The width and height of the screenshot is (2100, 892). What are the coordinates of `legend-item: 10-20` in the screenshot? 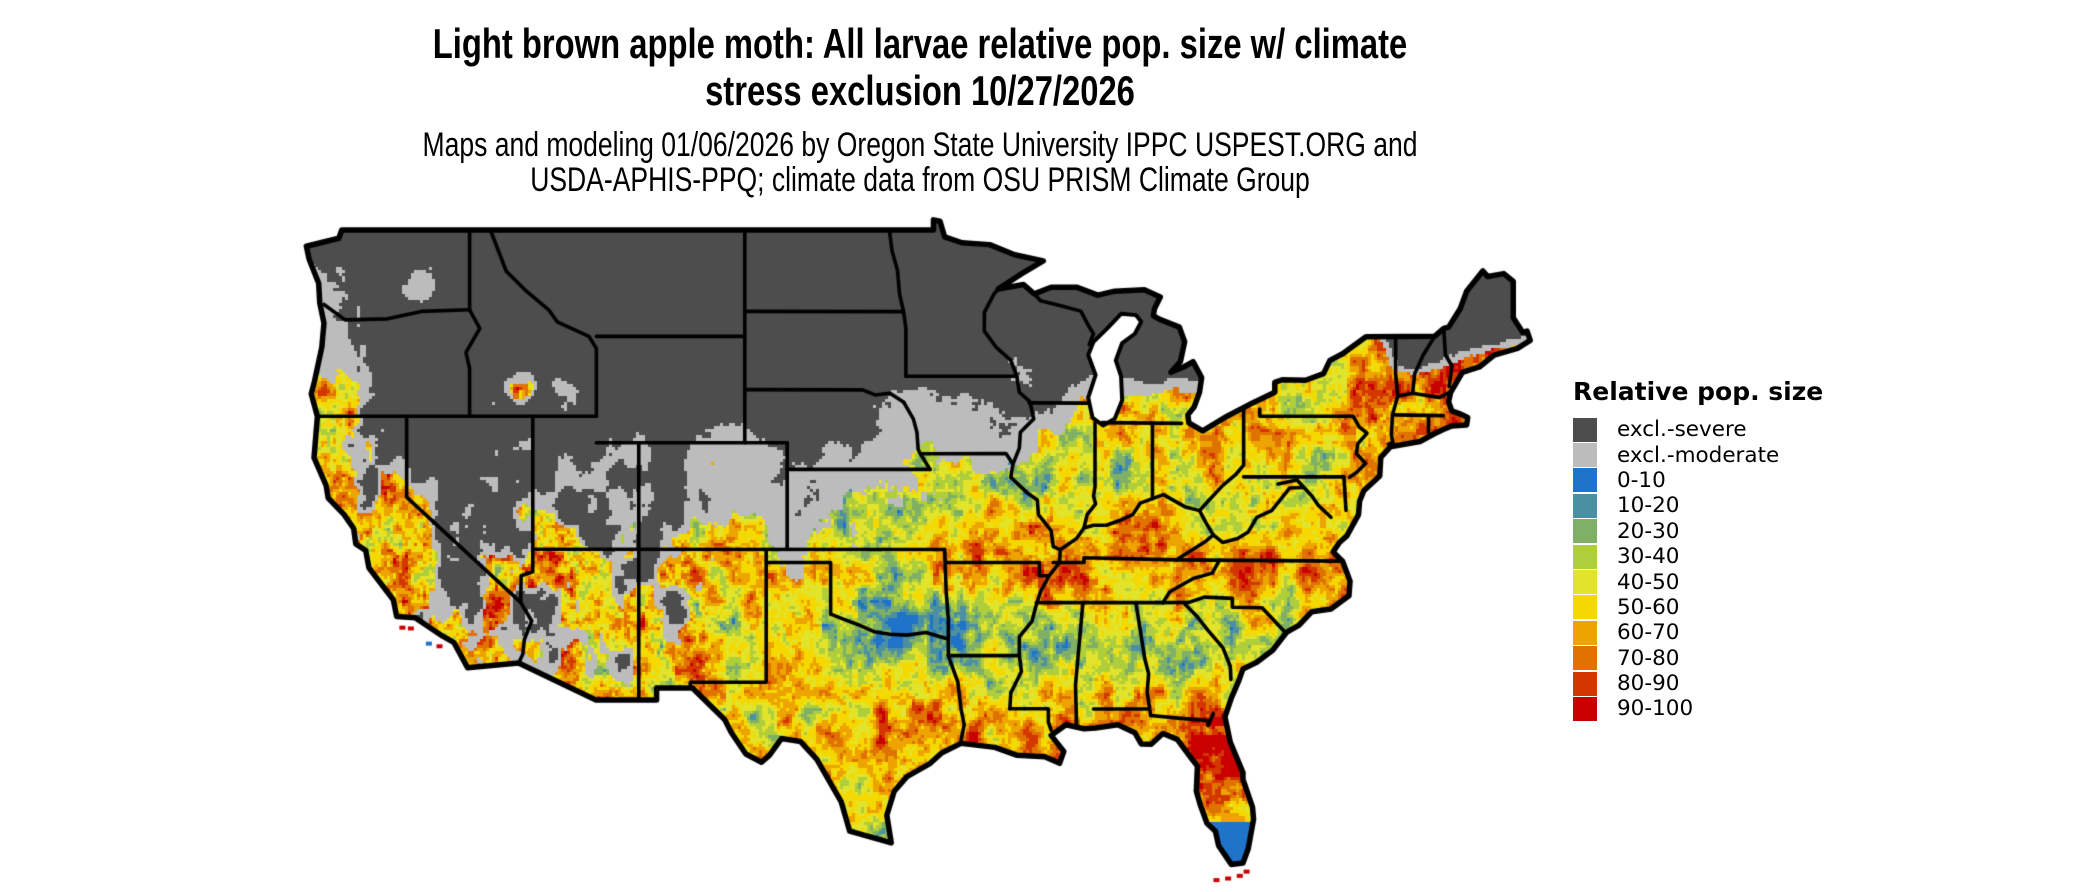 It's located at (1698, 505).